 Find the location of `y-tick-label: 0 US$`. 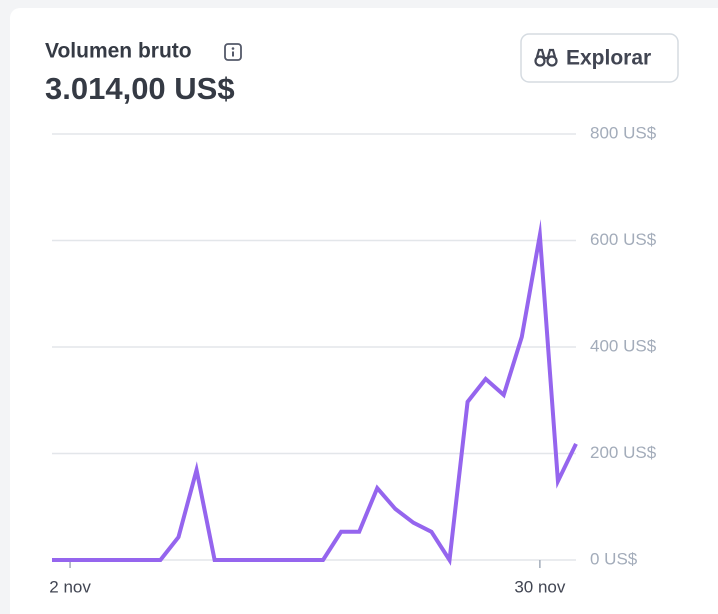

y-tick-label: 0 US$ is located at coordinates (614, 558).